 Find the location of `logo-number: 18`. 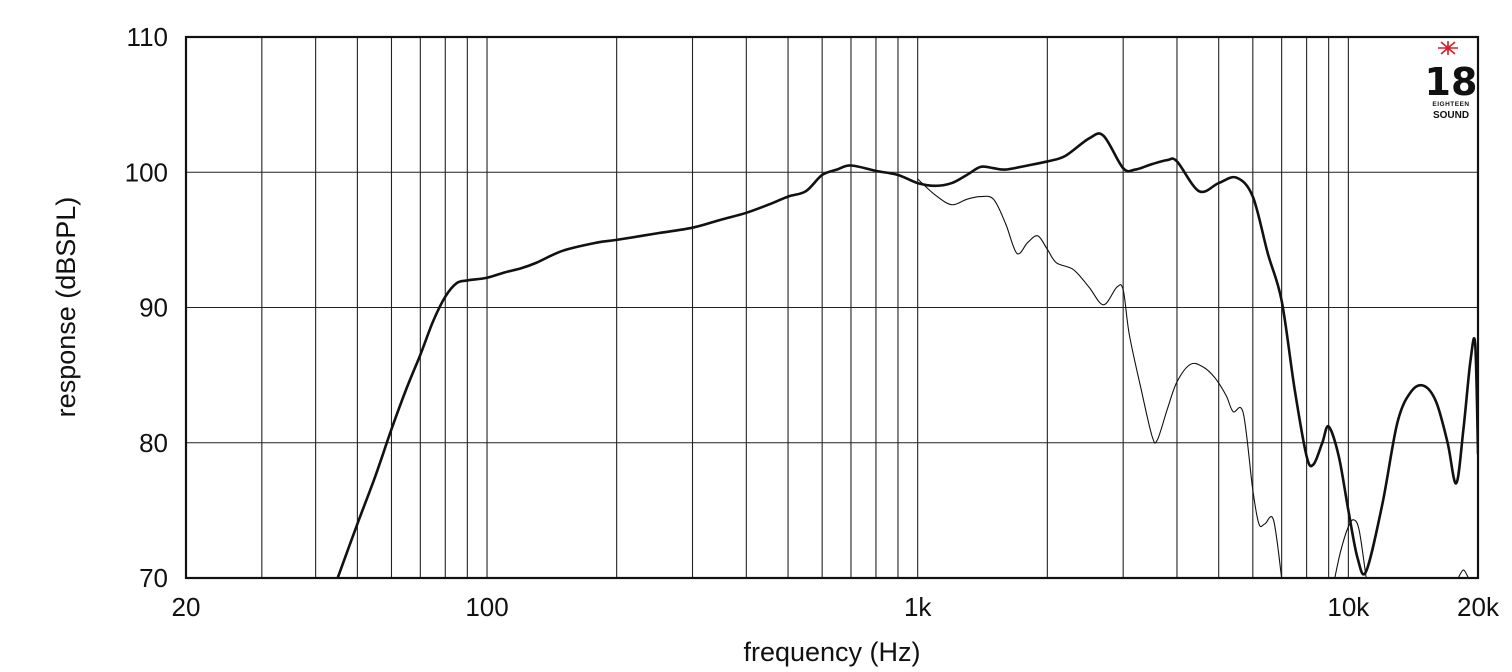

logo-number: 18 is located at coordinates (1451, 82).